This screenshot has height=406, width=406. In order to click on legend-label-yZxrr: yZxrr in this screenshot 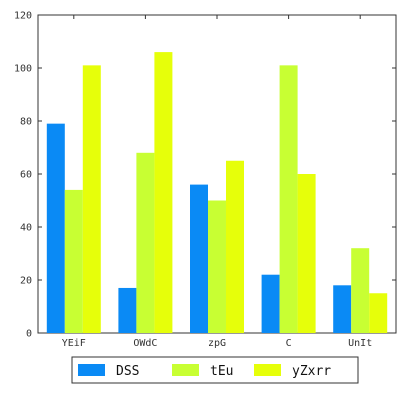, I will do `click(311, 371)`.